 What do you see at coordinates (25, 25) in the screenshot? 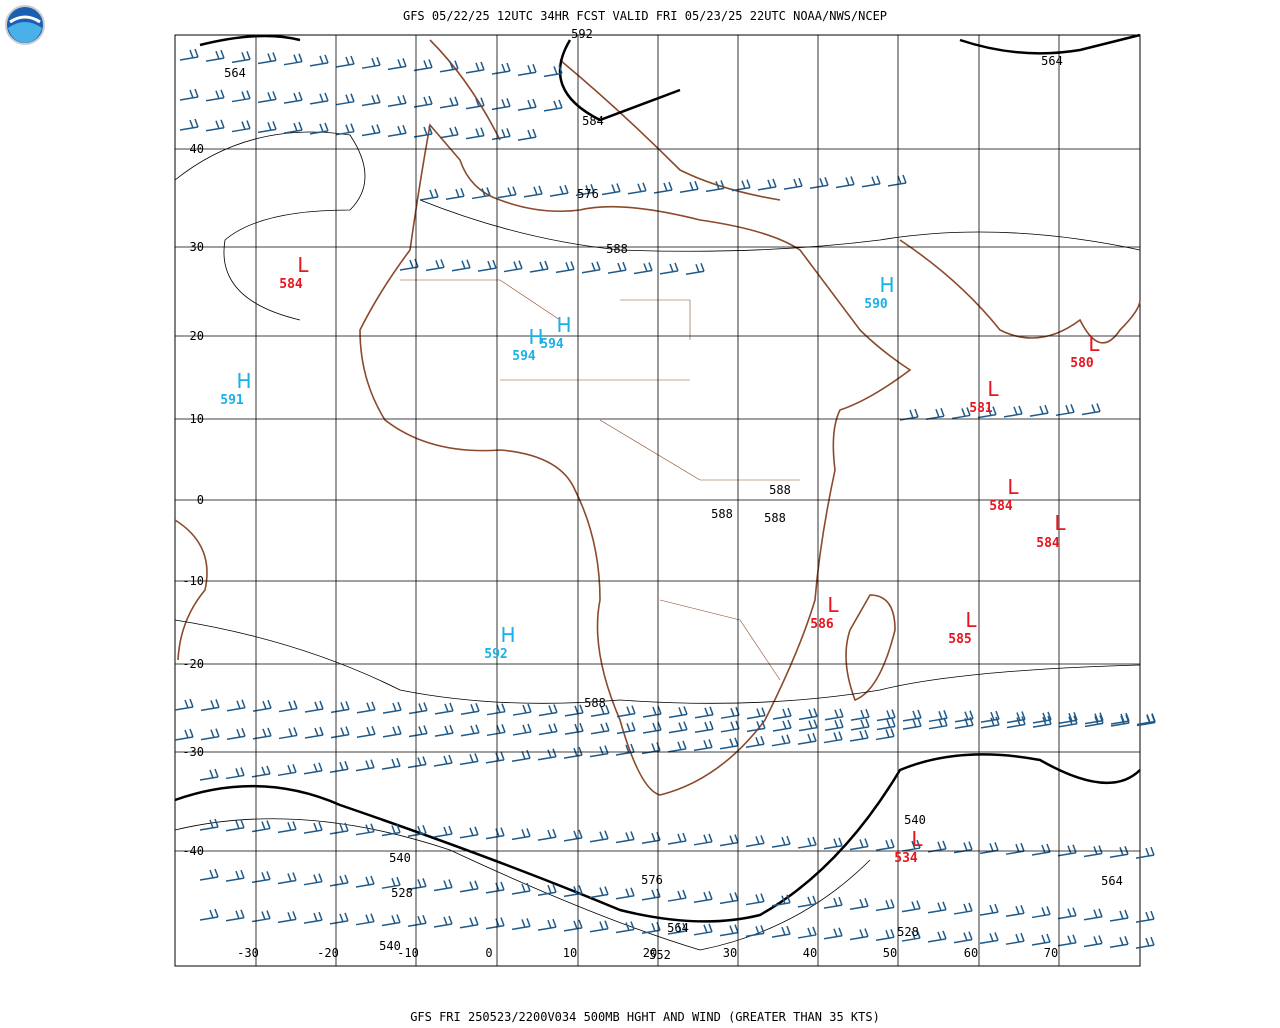
I see `noaa-logo` at bounding box center [25, 25].